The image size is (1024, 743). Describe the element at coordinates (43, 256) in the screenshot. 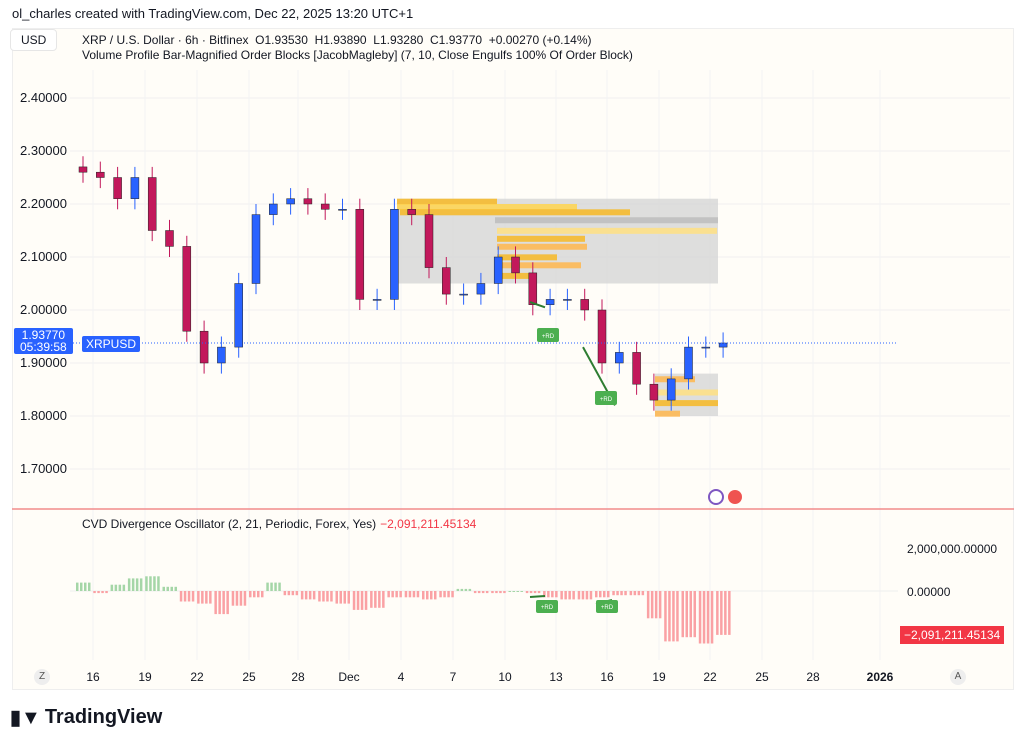

I see `price-axis-label: 2.10000` at that location.